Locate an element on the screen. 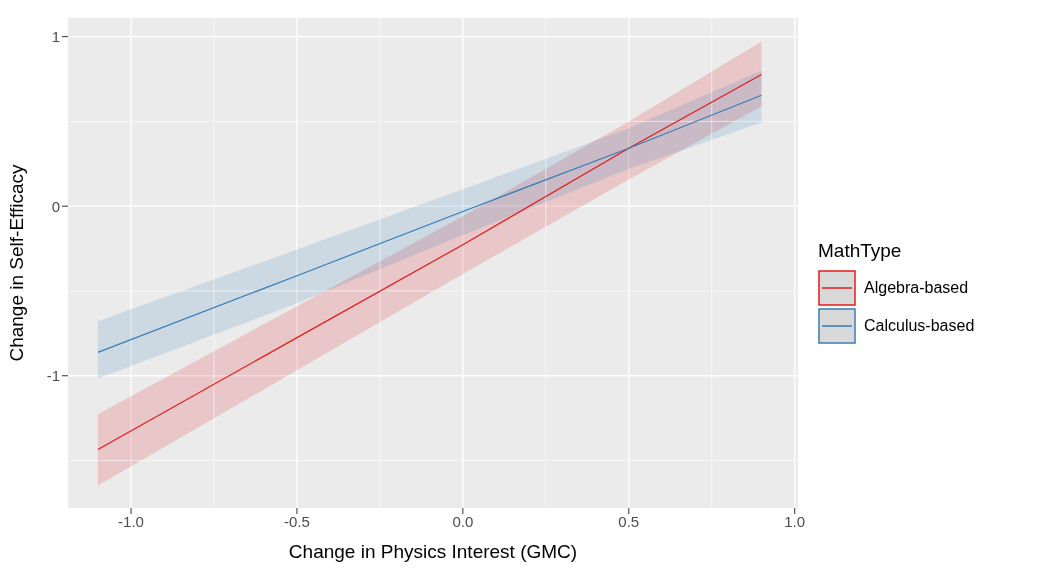 Image resolution: width=1042 pixels, height=582 pixels. legend-title: MathType is located at coordinates (860, 251).